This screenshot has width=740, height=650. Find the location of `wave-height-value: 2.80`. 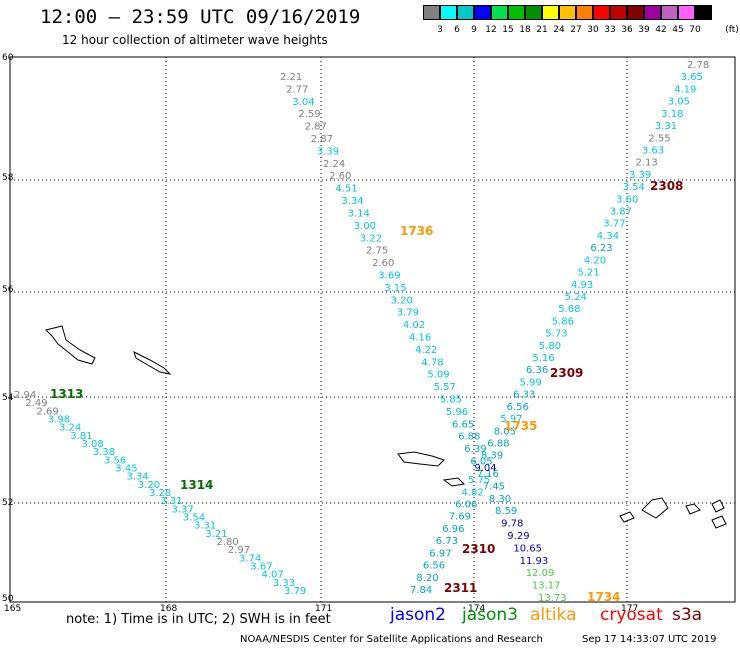

wave-height-value: 2.80 is located at coordinates (228, 542).